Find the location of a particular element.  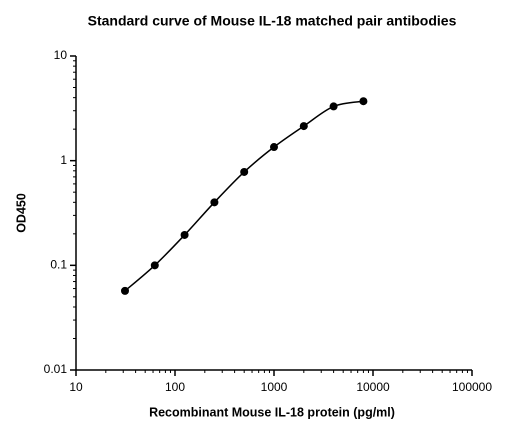

x-tick-label: 10000 is located at coordinates (373, 387).